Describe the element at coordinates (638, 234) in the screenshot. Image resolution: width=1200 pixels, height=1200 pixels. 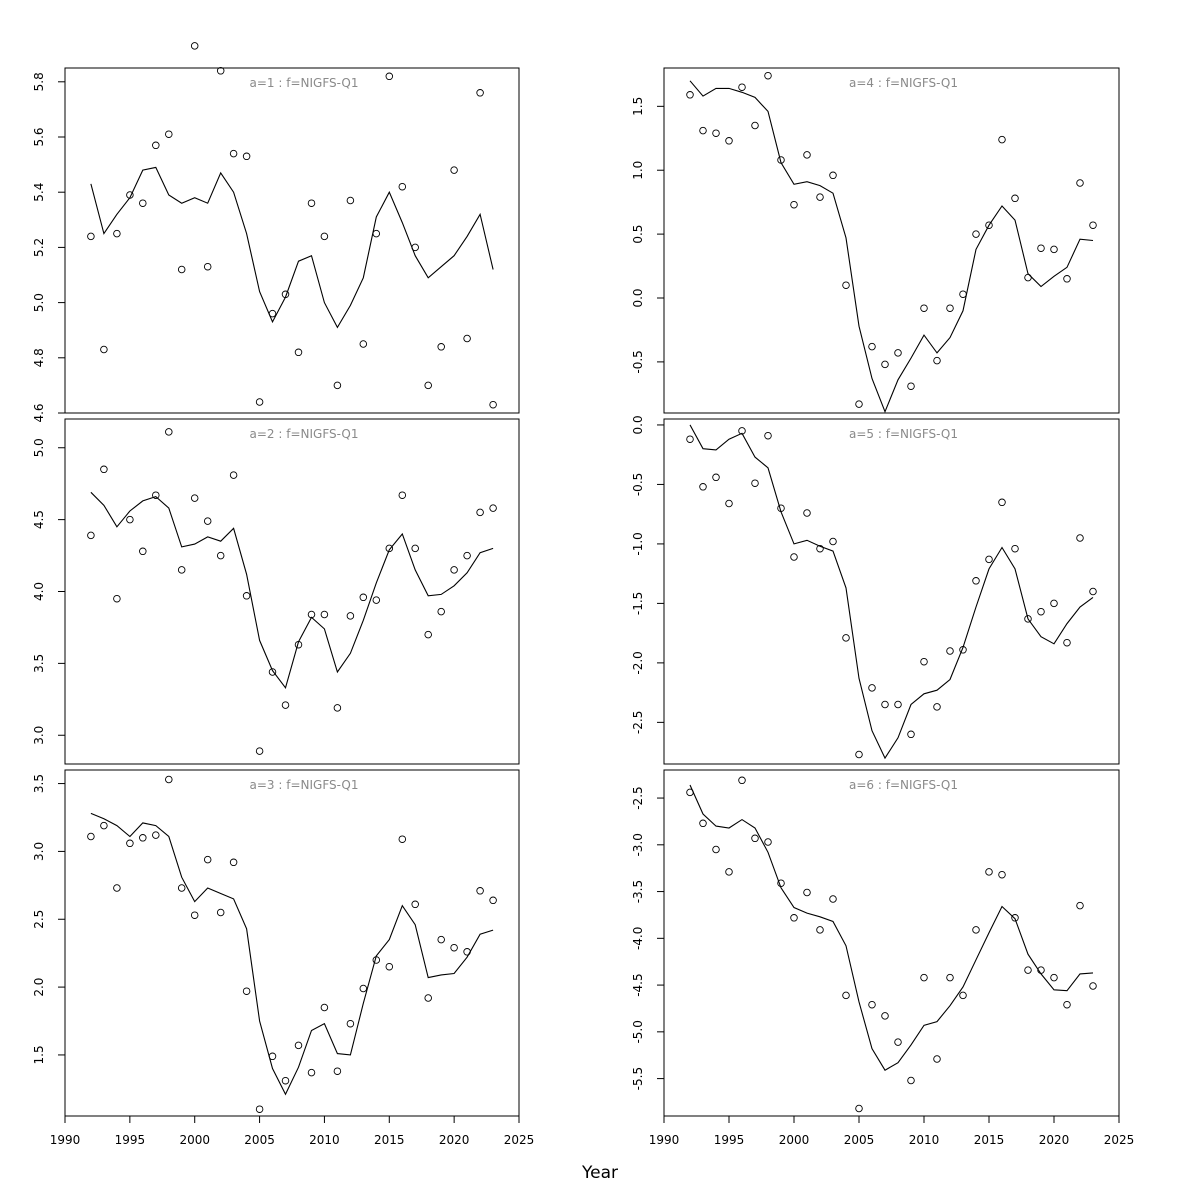
I see `y-tick-label: 0.5` at that location.